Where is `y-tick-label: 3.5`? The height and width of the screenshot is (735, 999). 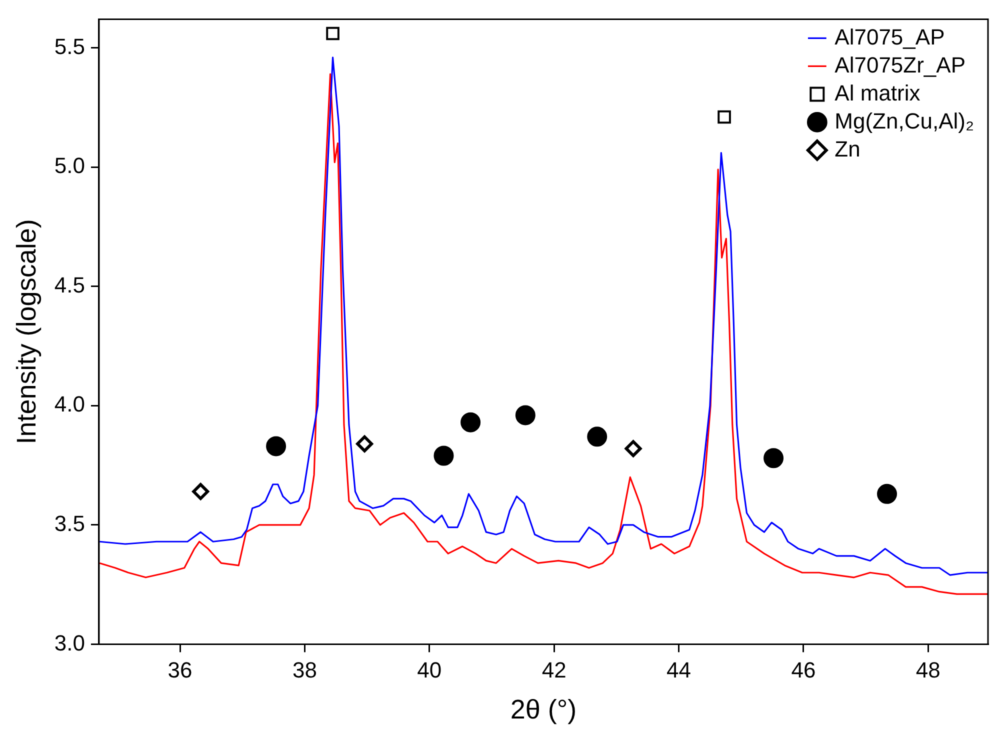 y-tick-label: 3.5 is located at coordinates (69, 523).